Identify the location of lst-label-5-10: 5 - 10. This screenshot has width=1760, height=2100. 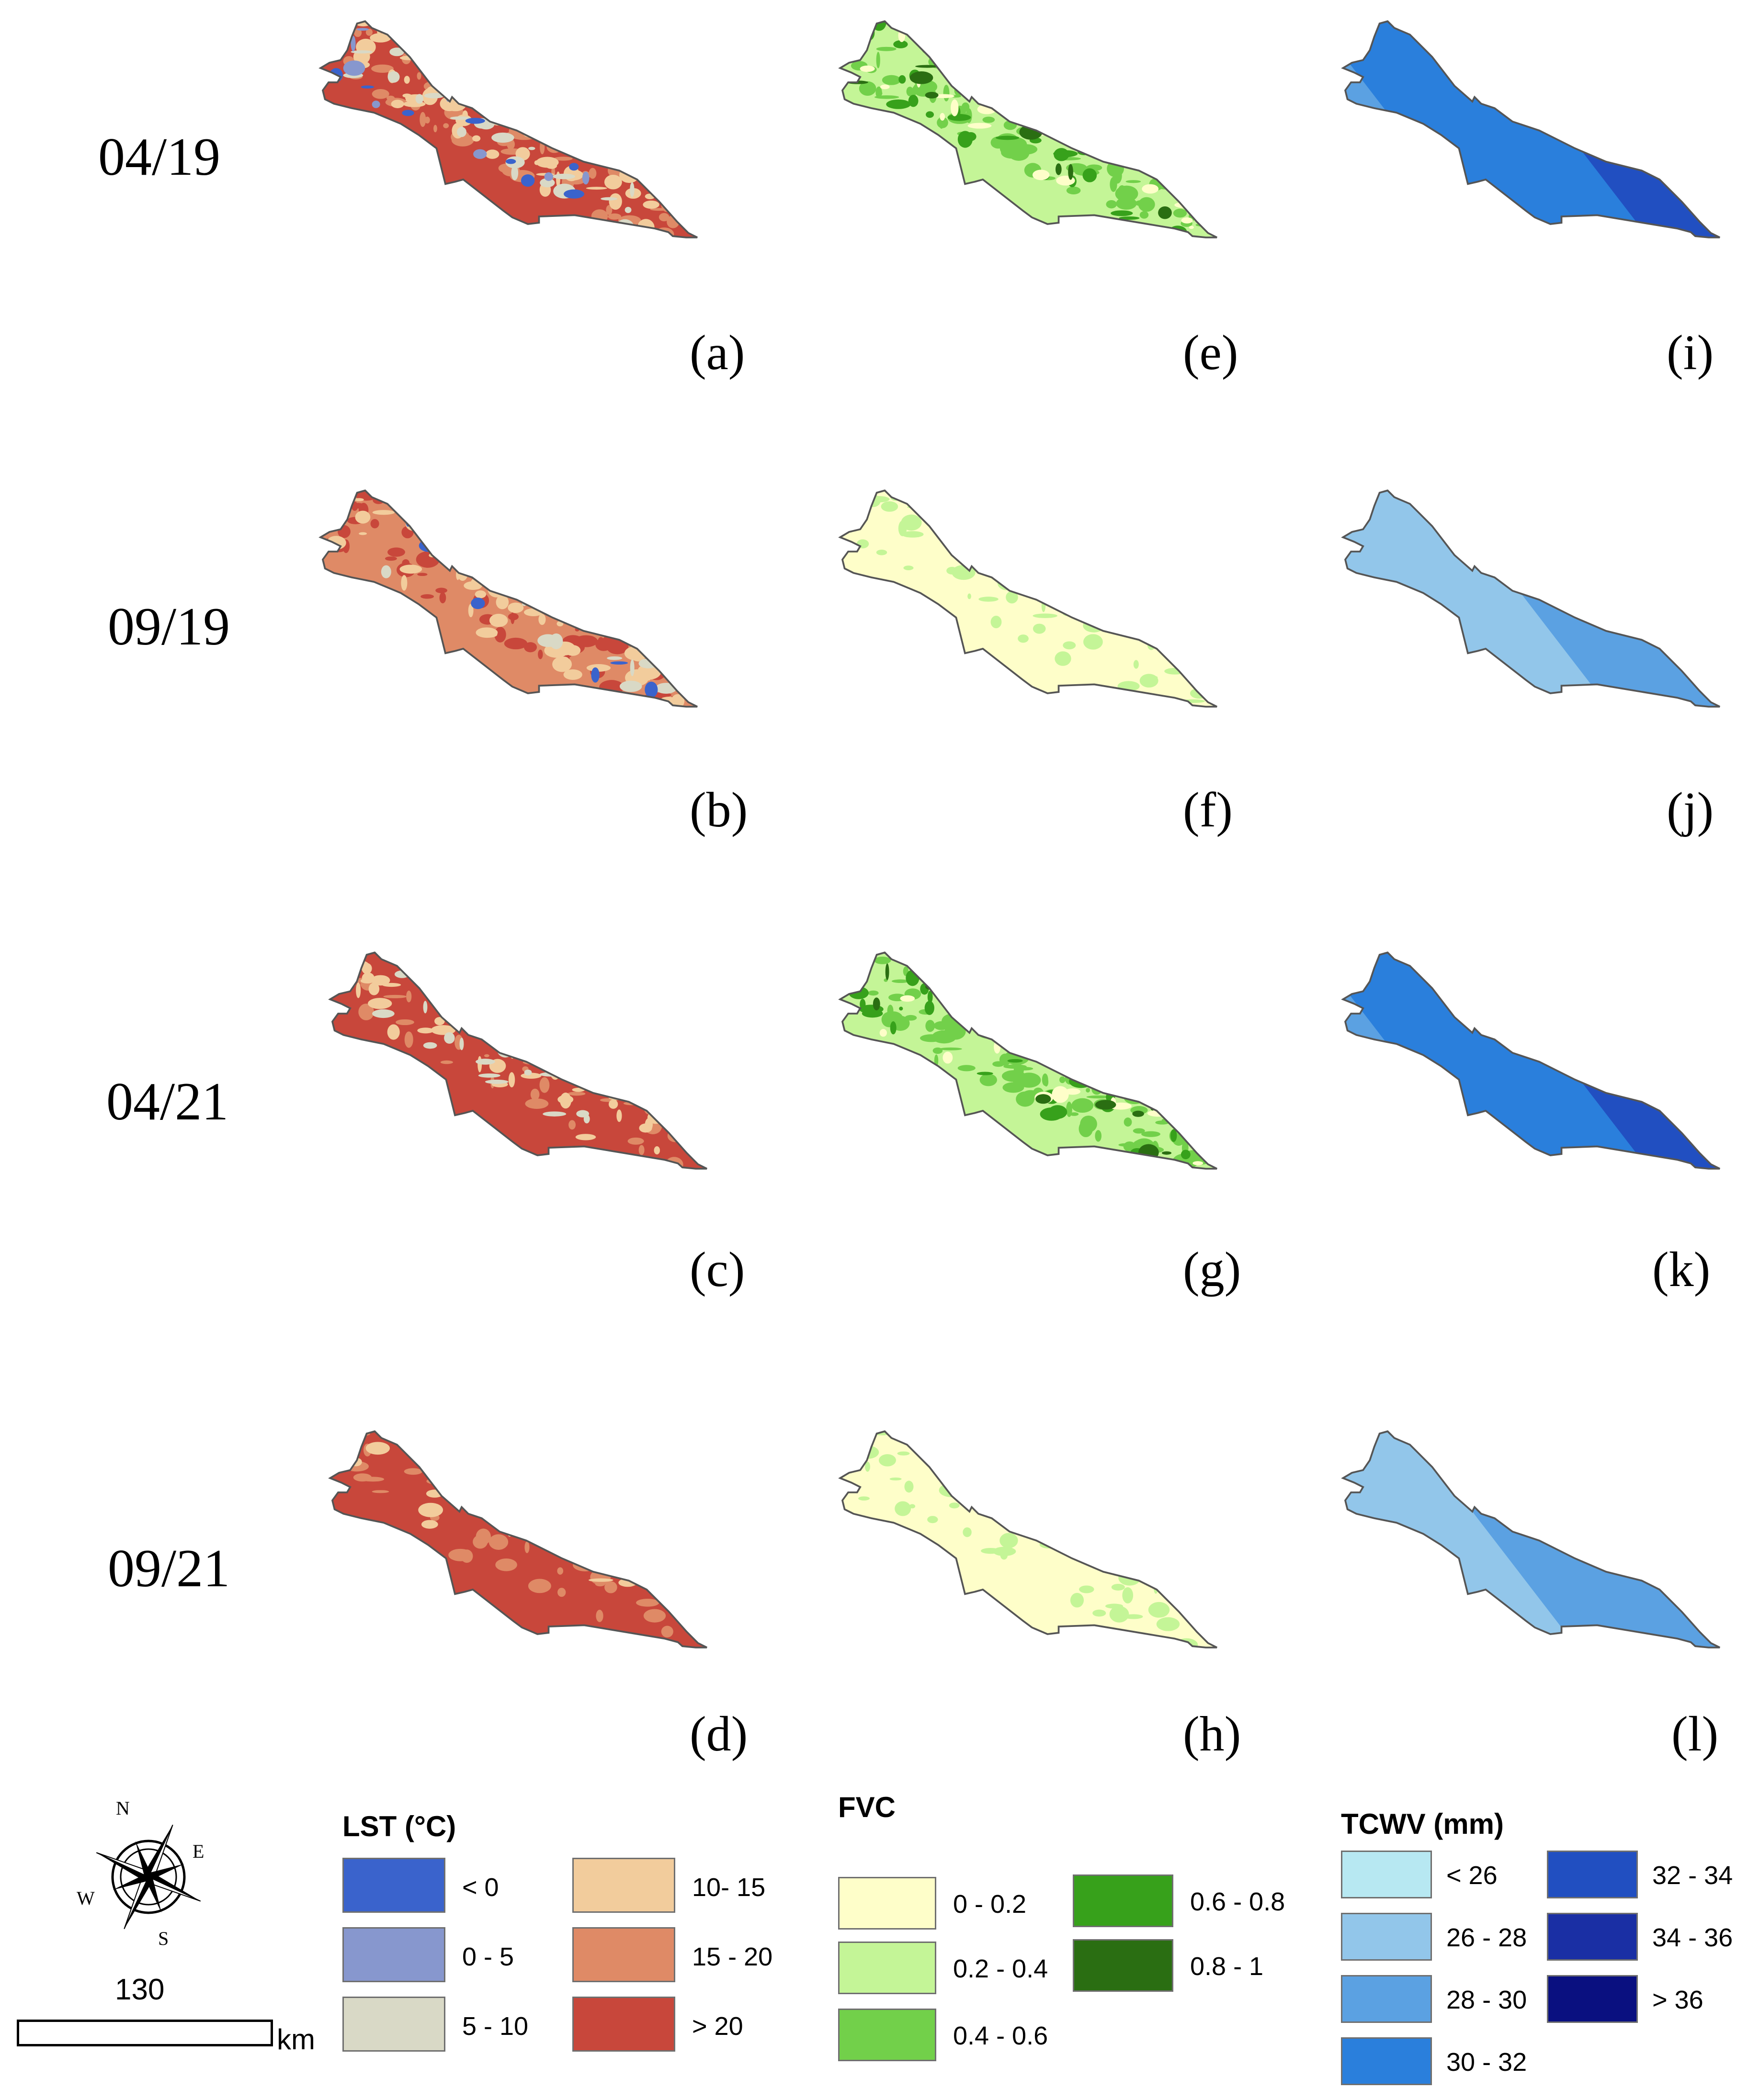
(495, 2026).